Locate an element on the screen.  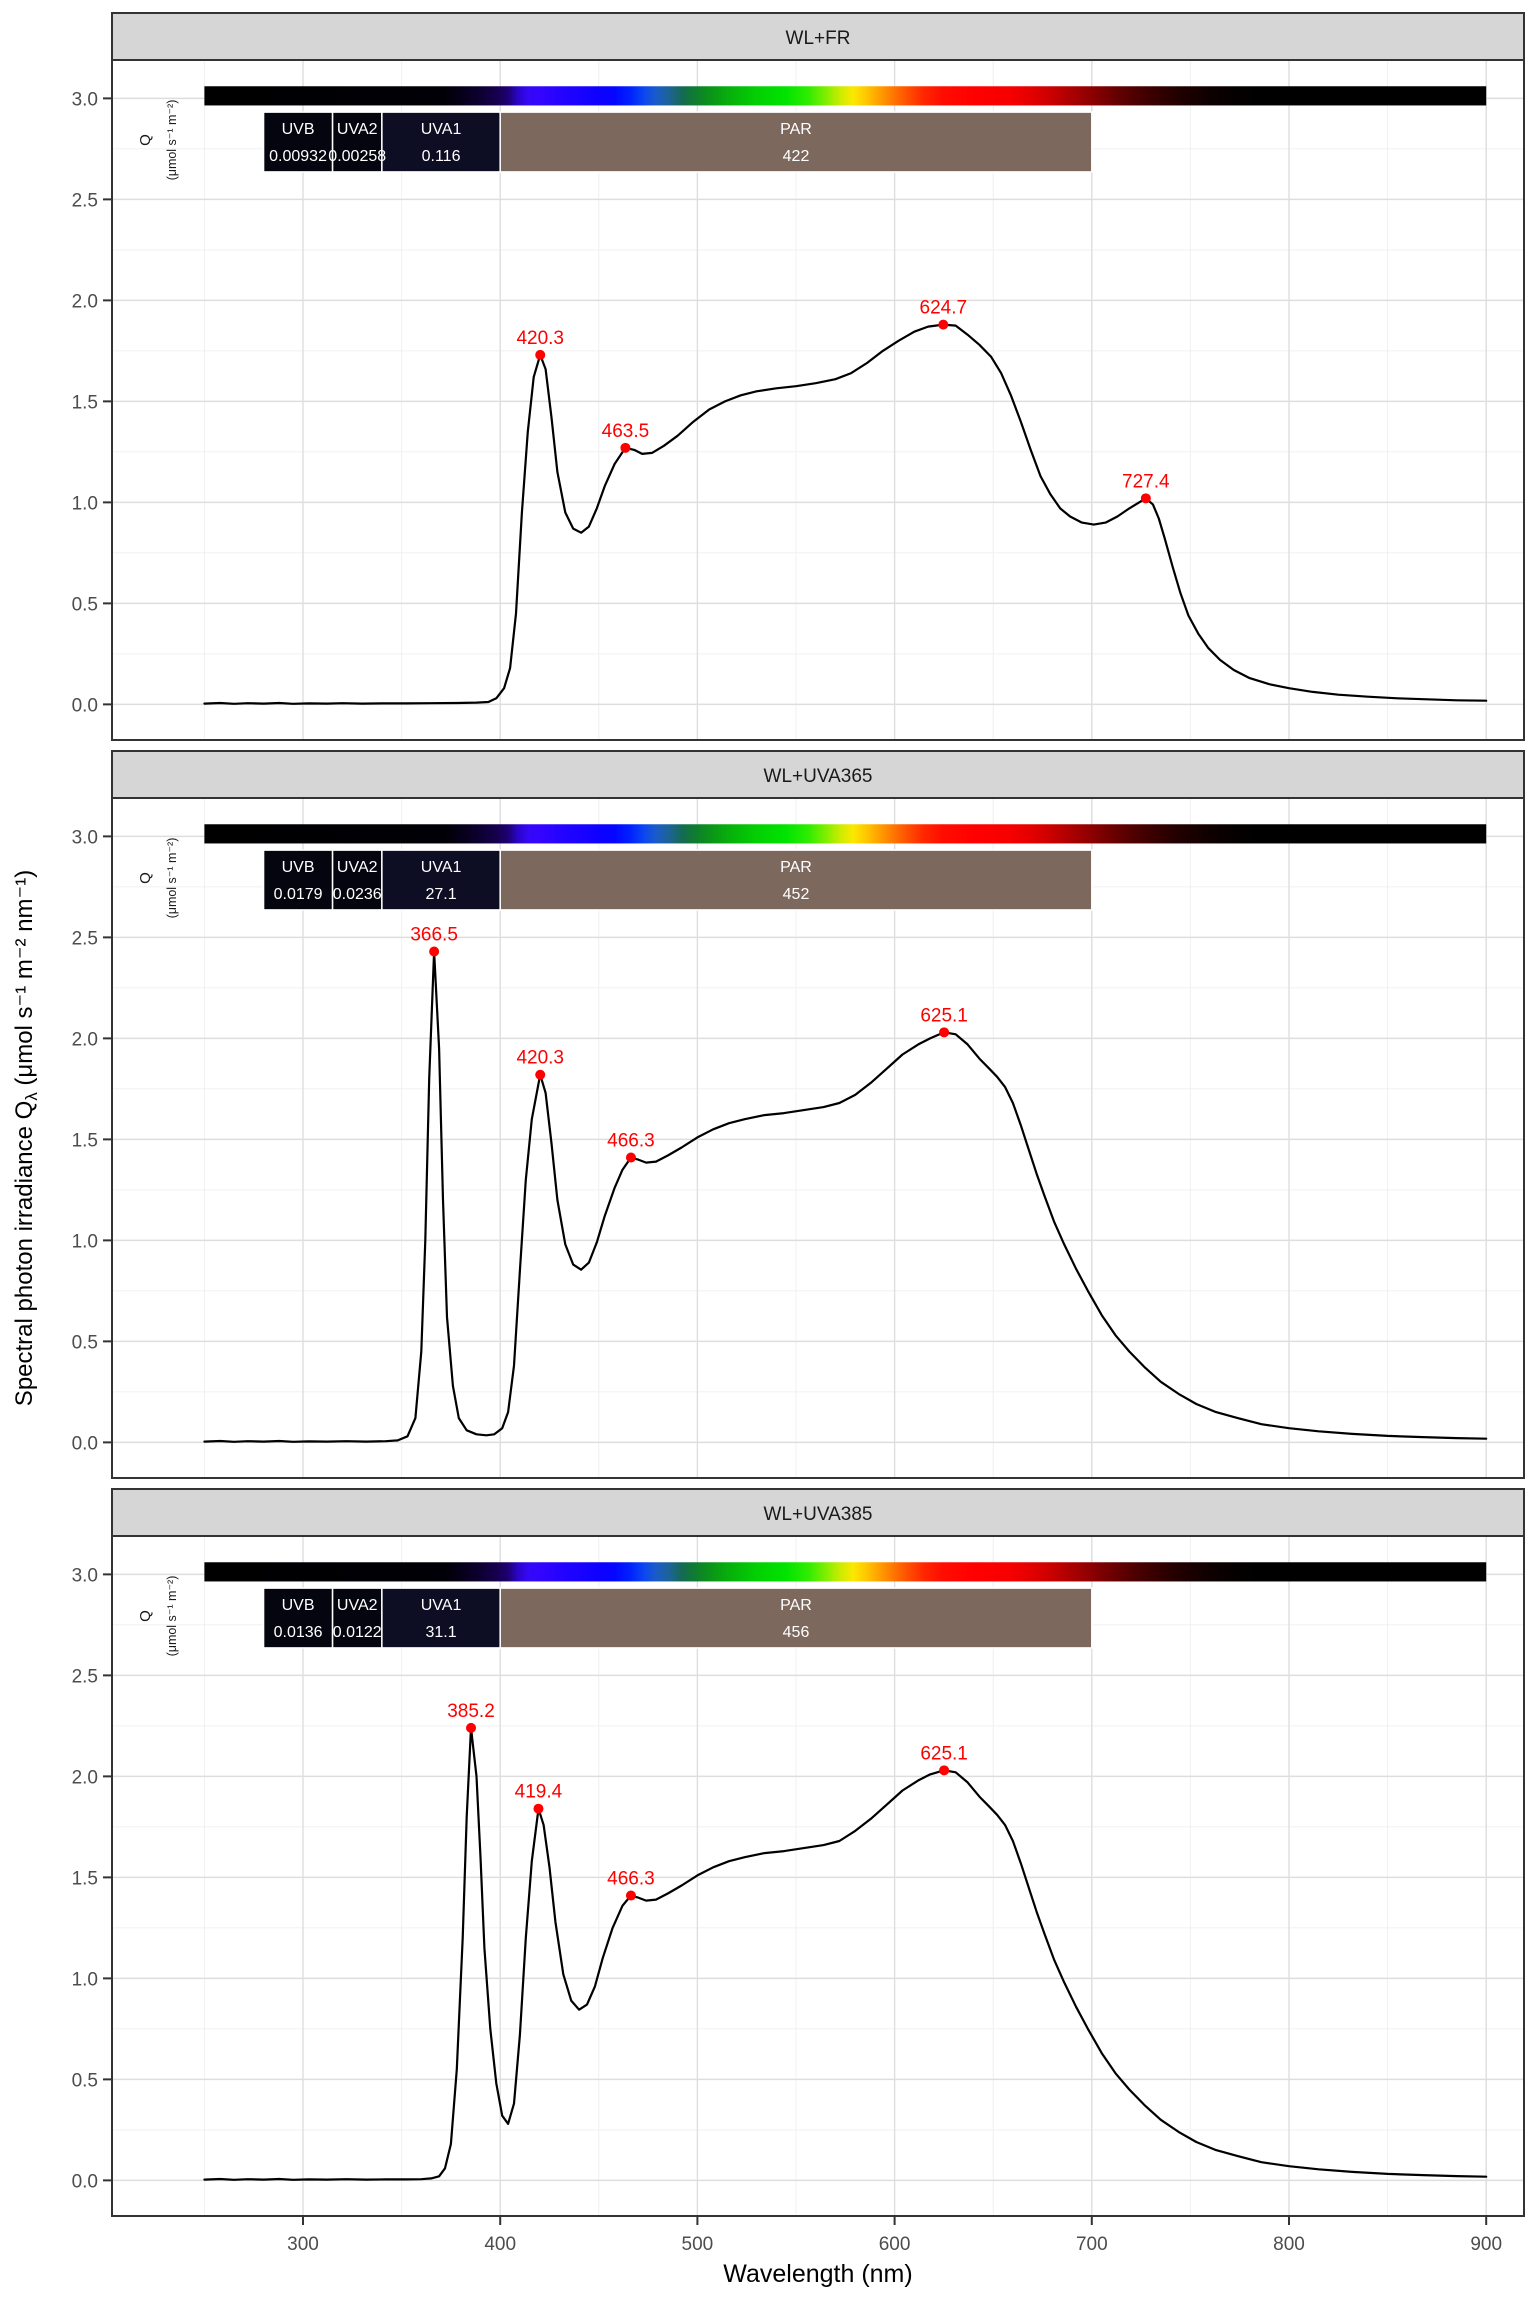
band-value-uva2: 0.0122 is located at coordinates (357, 1632).